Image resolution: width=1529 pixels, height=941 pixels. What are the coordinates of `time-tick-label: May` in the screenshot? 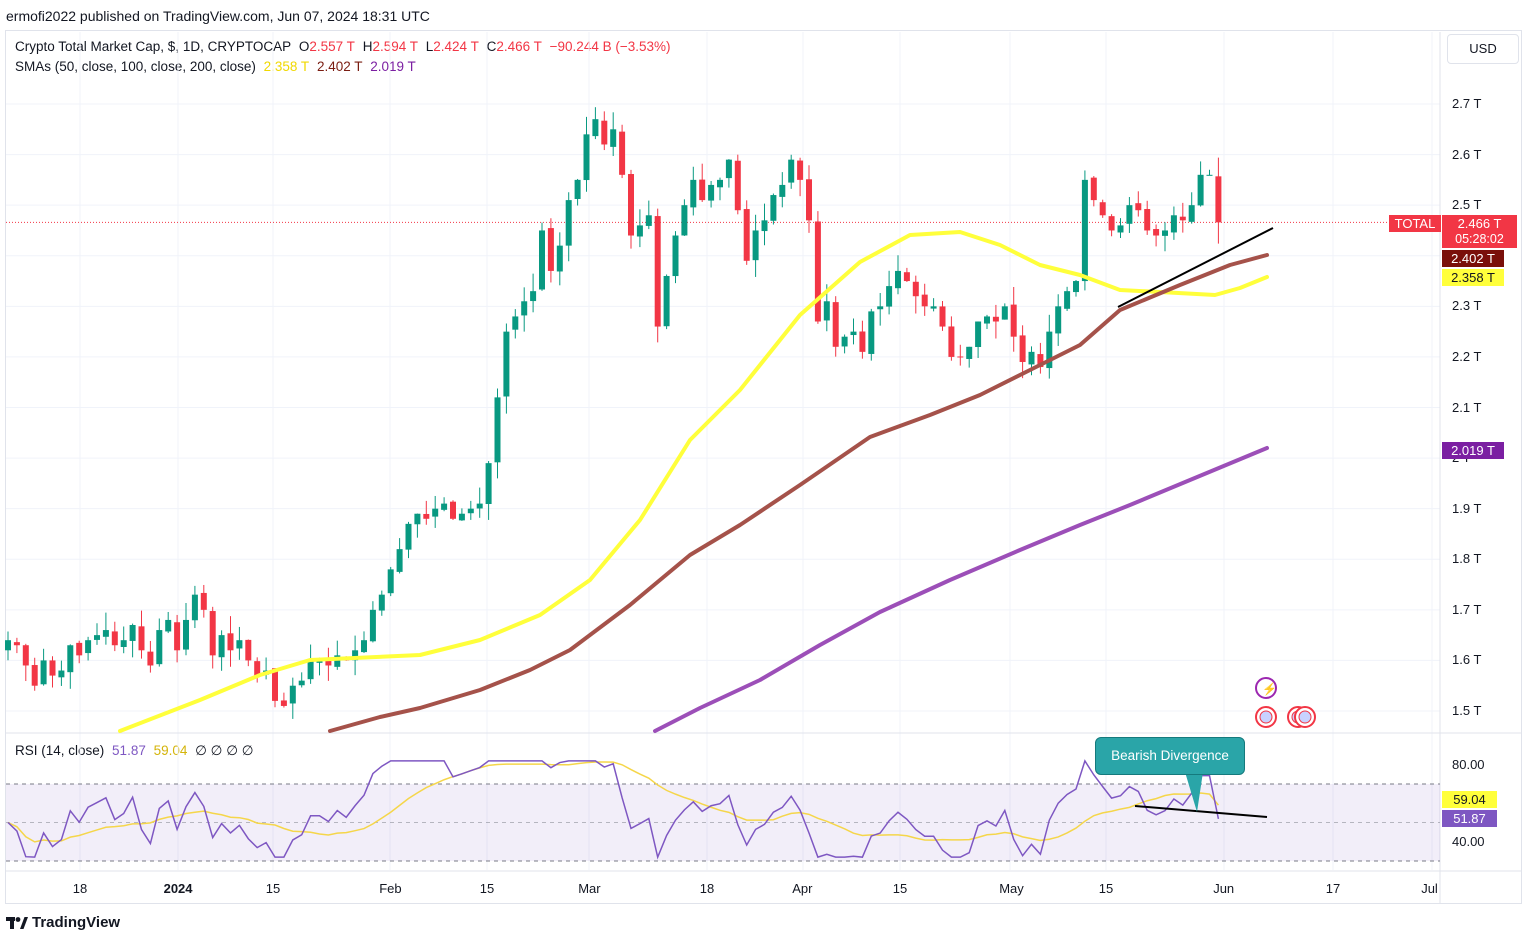 It's located at (1011, 888).